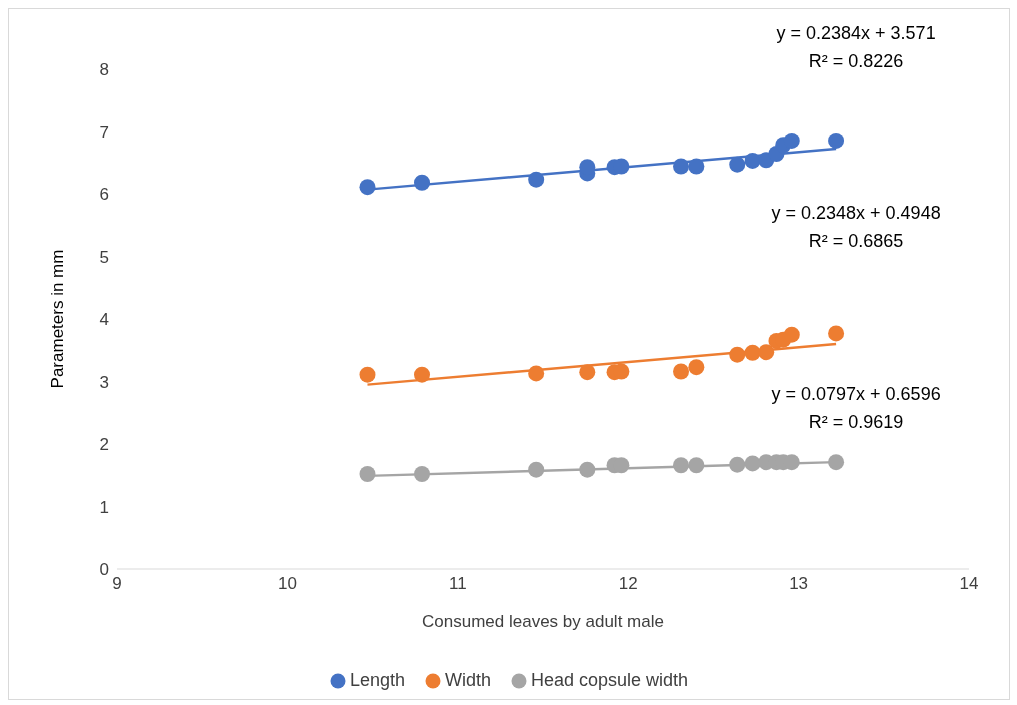 The image size is (1017, 705). Describe the element at coordinates (117, 584) in the screenshot. I see `x-tick-label: 9` at that location.